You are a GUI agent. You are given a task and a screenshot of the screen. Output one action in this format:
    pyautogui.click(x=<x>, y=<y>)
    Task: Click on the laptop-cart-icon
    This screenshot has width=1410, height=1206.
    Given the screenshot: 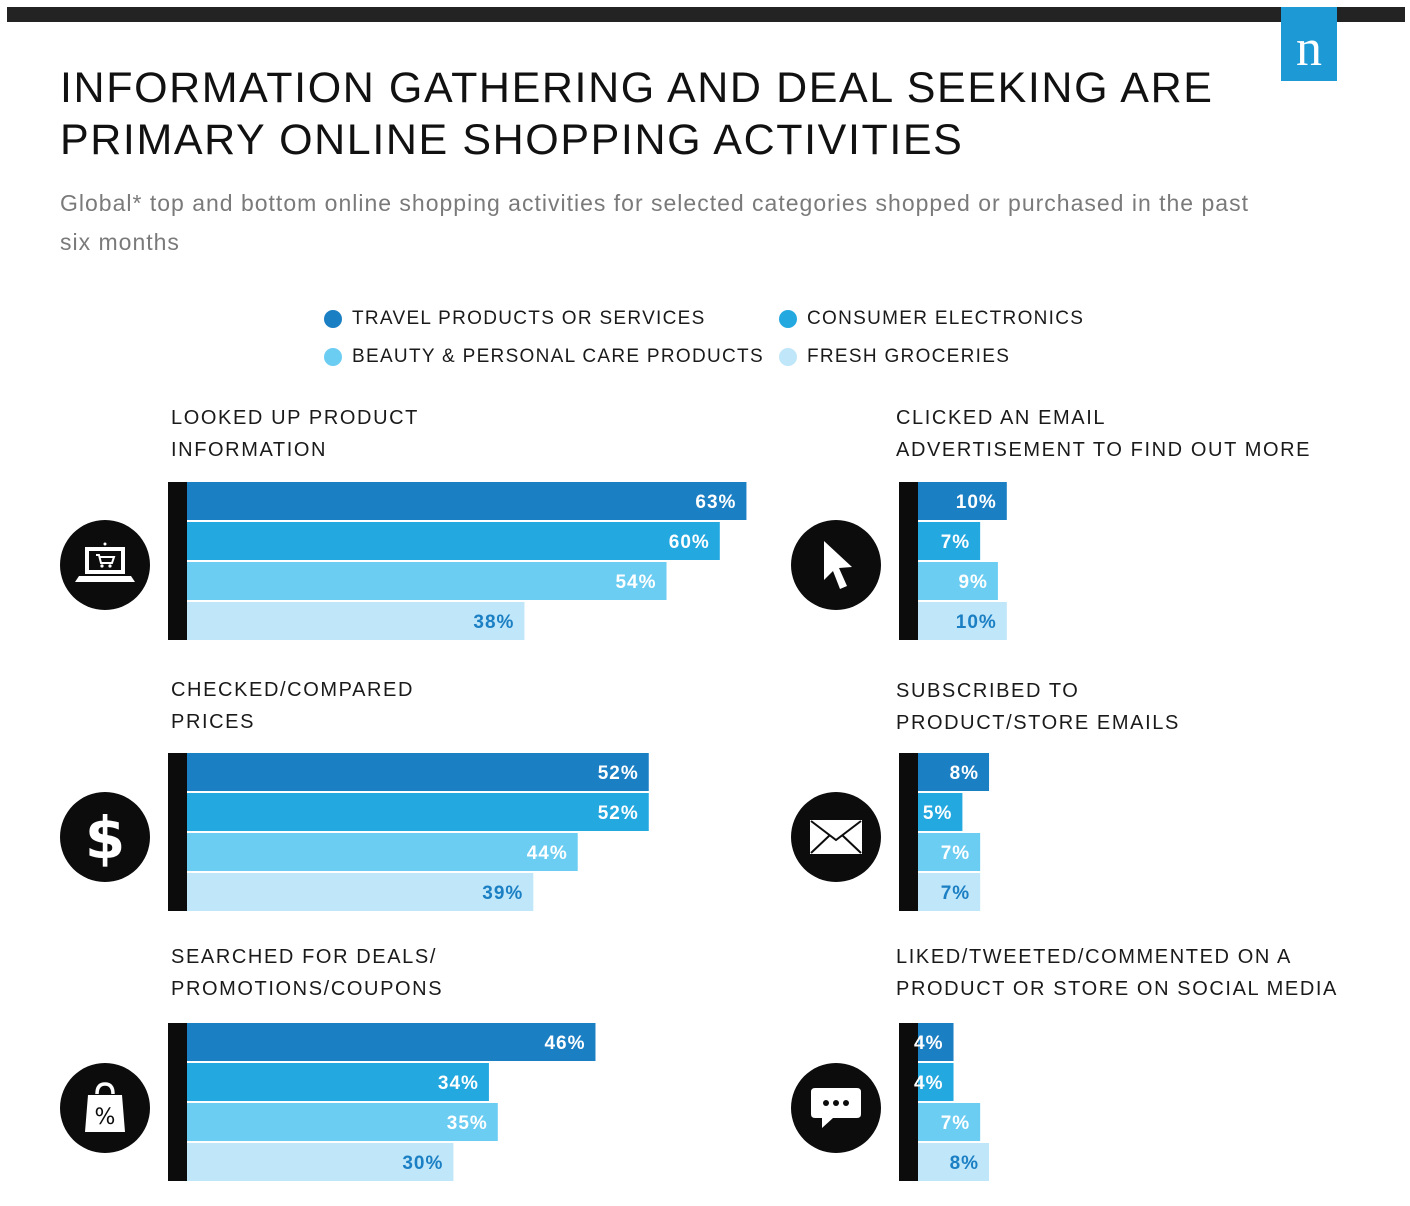 What is the action you would take?
    pyautogui.click(x=105, y=565)
    